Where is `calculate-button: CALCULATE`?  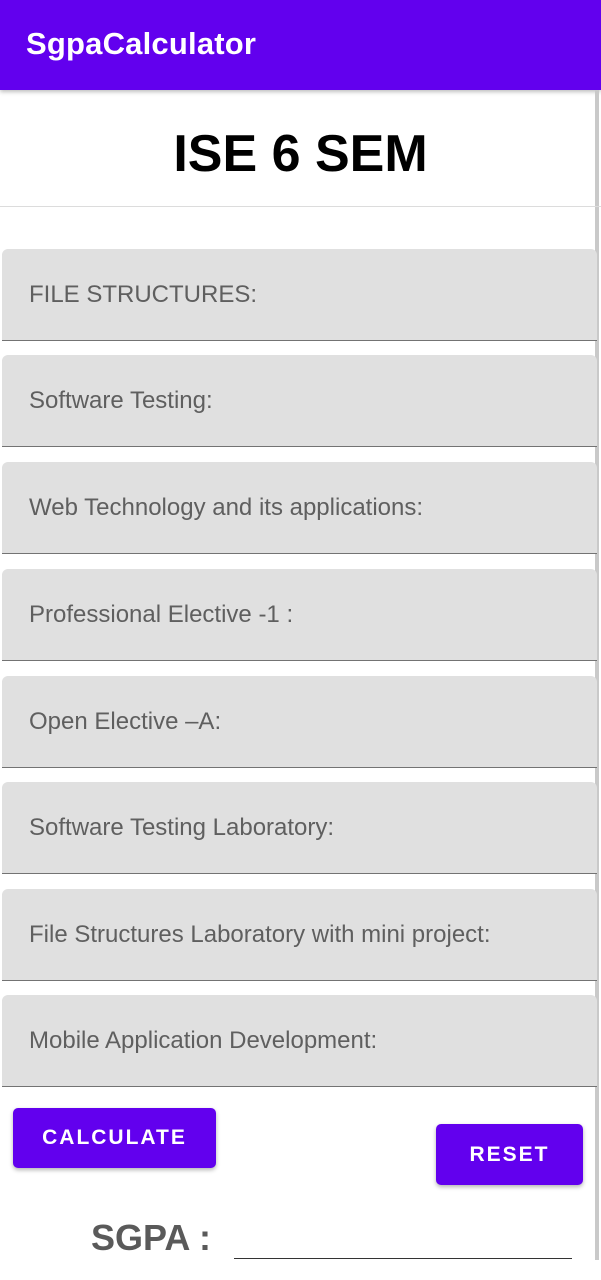
calculate-button: CALCULATE is located at coordinates (114, 1138).